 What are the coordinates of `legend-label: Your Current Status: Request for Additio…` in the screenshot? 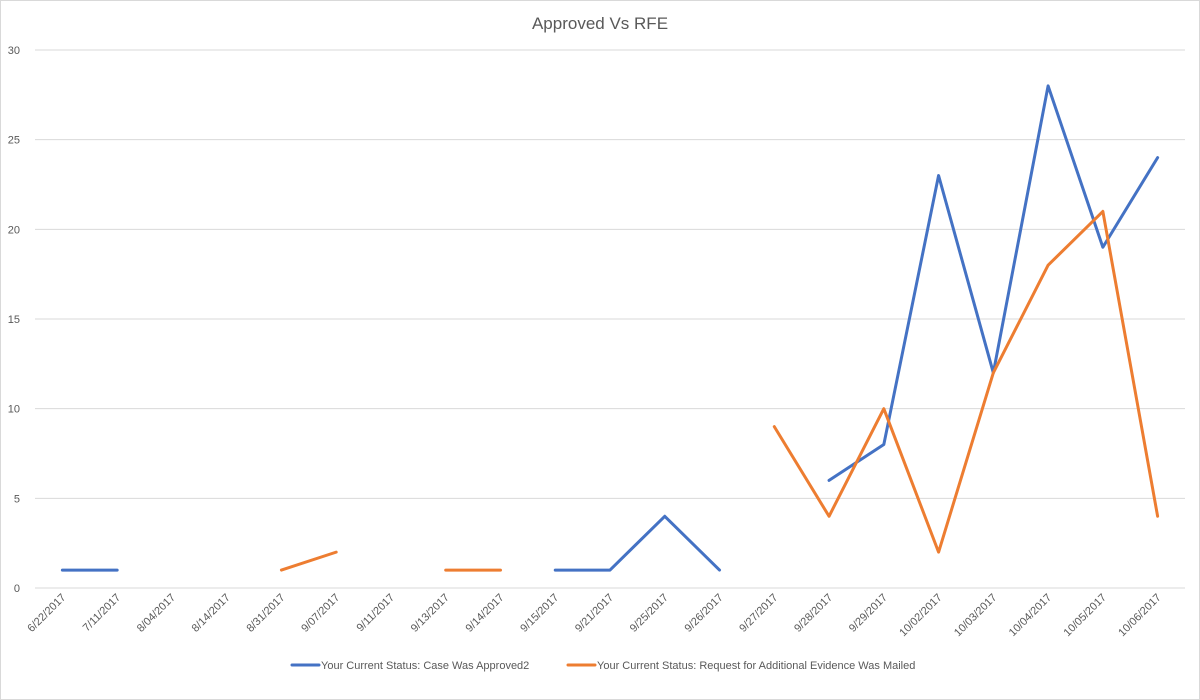 It's located at (756, 666).